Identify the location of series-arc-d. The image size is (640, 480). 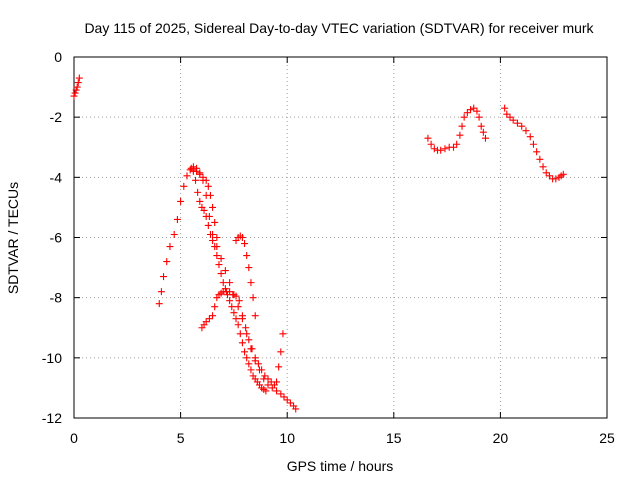
(205, 203).